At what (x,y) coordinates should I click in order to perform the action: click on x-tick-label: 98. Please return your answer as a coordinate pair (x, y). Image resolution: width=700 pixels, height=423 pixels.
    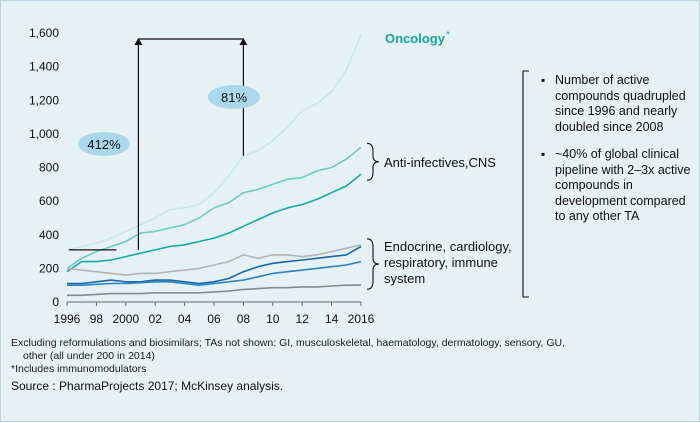
    Looking at the image, I should click on (97, 319).